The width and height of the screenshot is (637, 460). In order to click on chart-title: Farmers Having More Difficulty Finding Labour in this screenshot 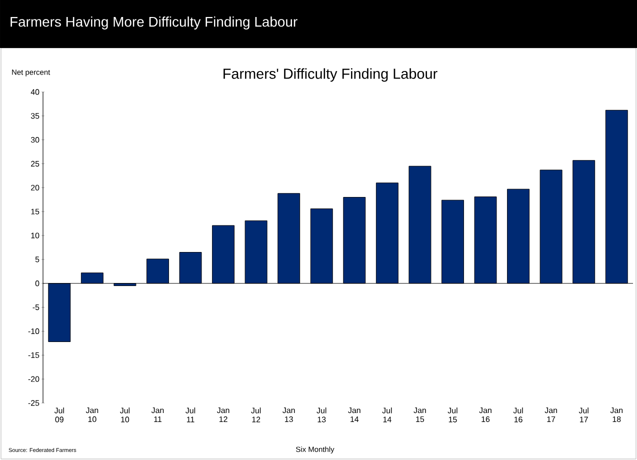, I will do `click(154, 23)`.